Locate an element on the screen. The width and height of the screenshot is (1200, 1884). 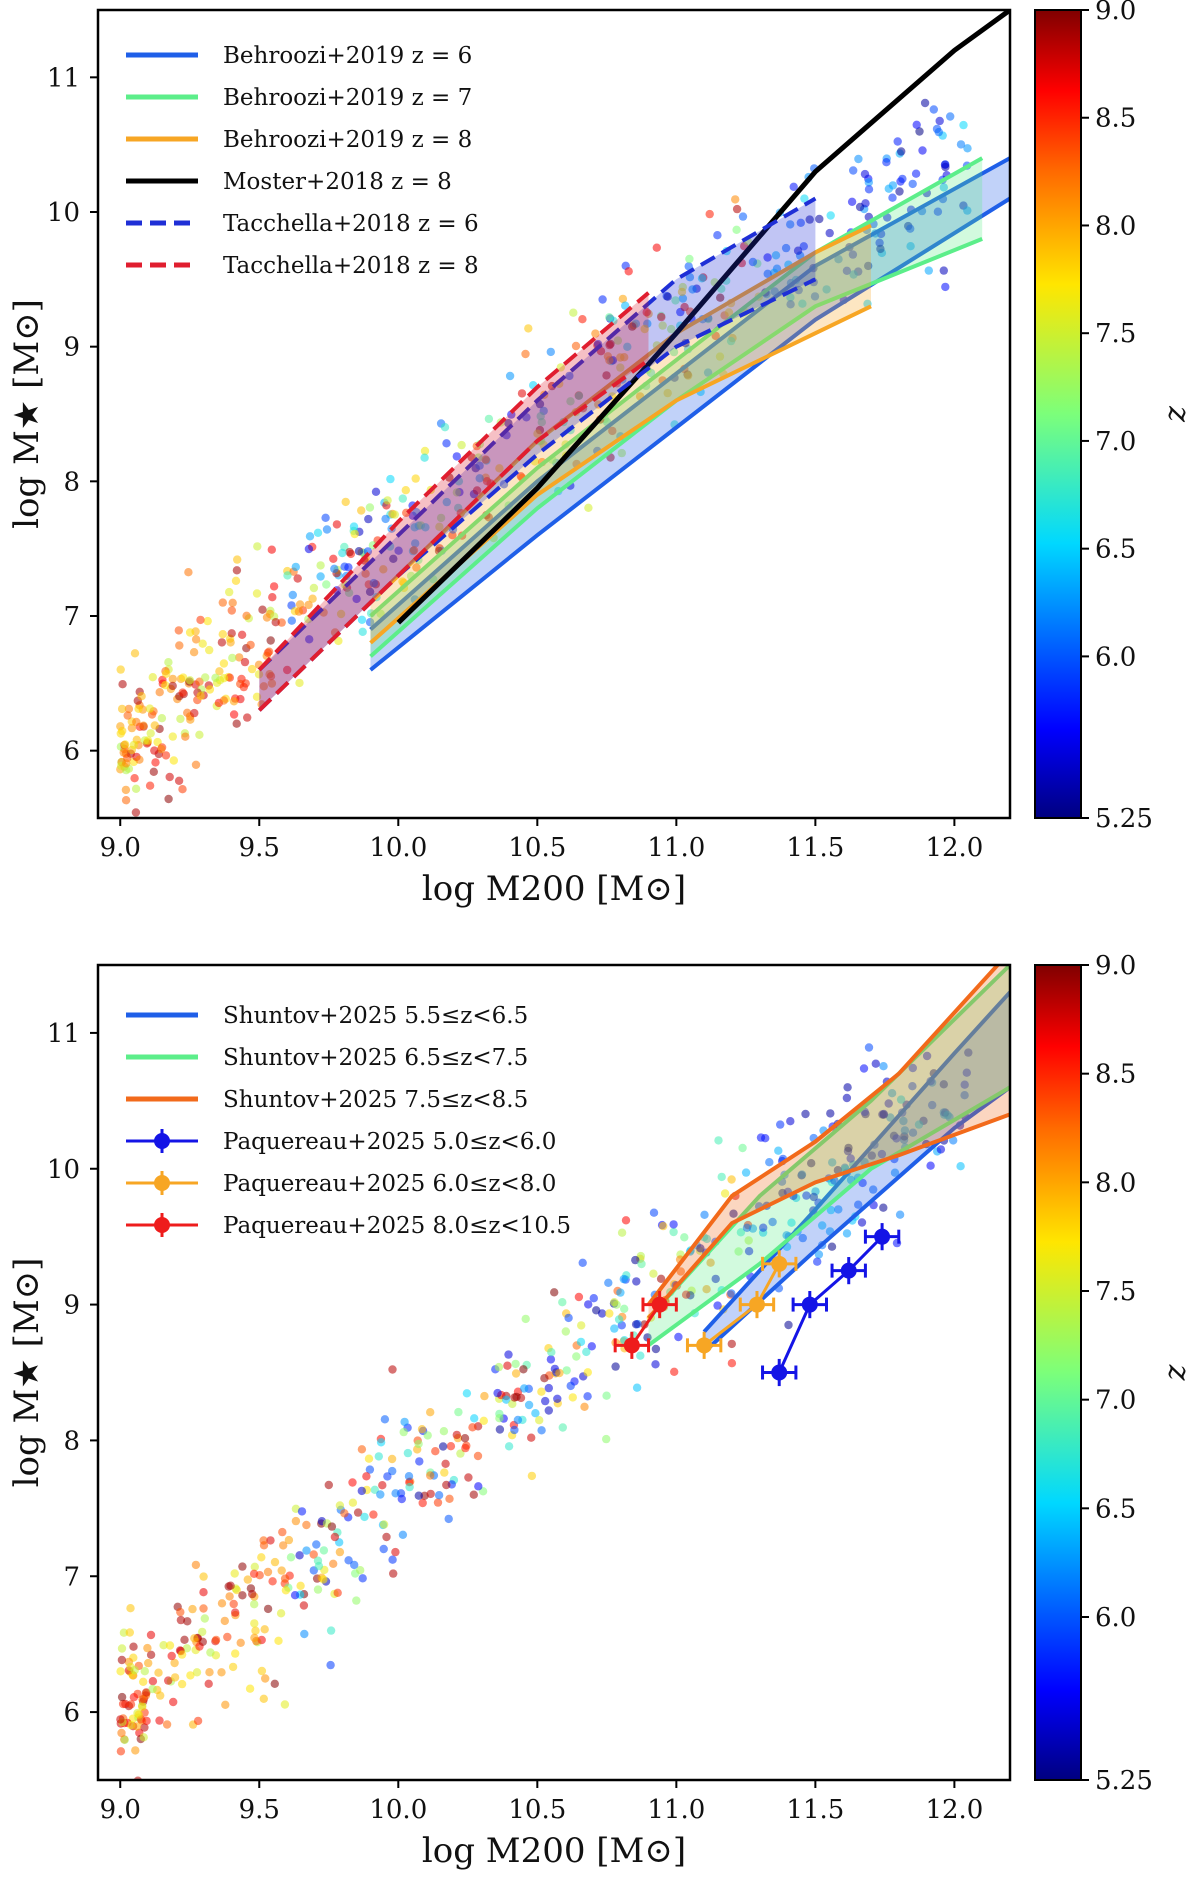
y-tick-label: 9 is located at coordinates (71, 348).